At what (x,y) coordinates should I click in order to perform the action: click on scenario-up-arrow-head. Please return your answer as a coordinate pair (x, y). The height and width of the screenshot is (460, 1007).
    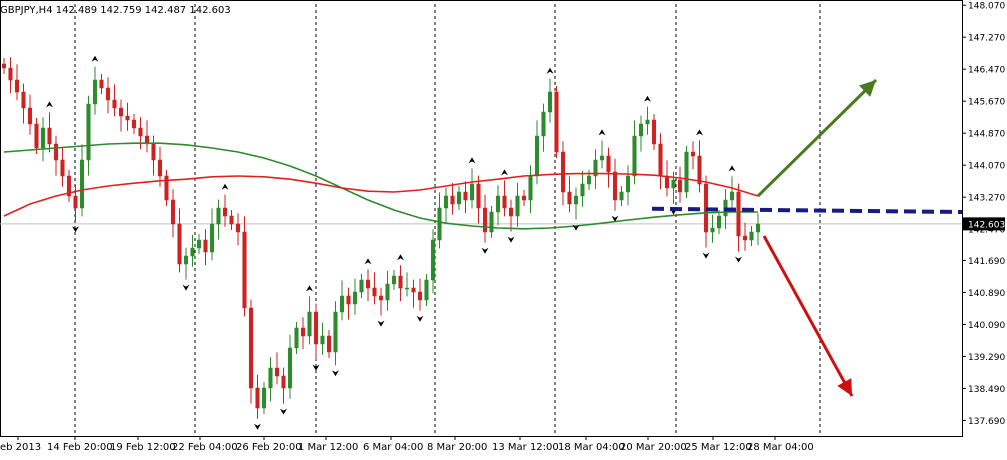
    Looking at the image, I should click on (867, 88).